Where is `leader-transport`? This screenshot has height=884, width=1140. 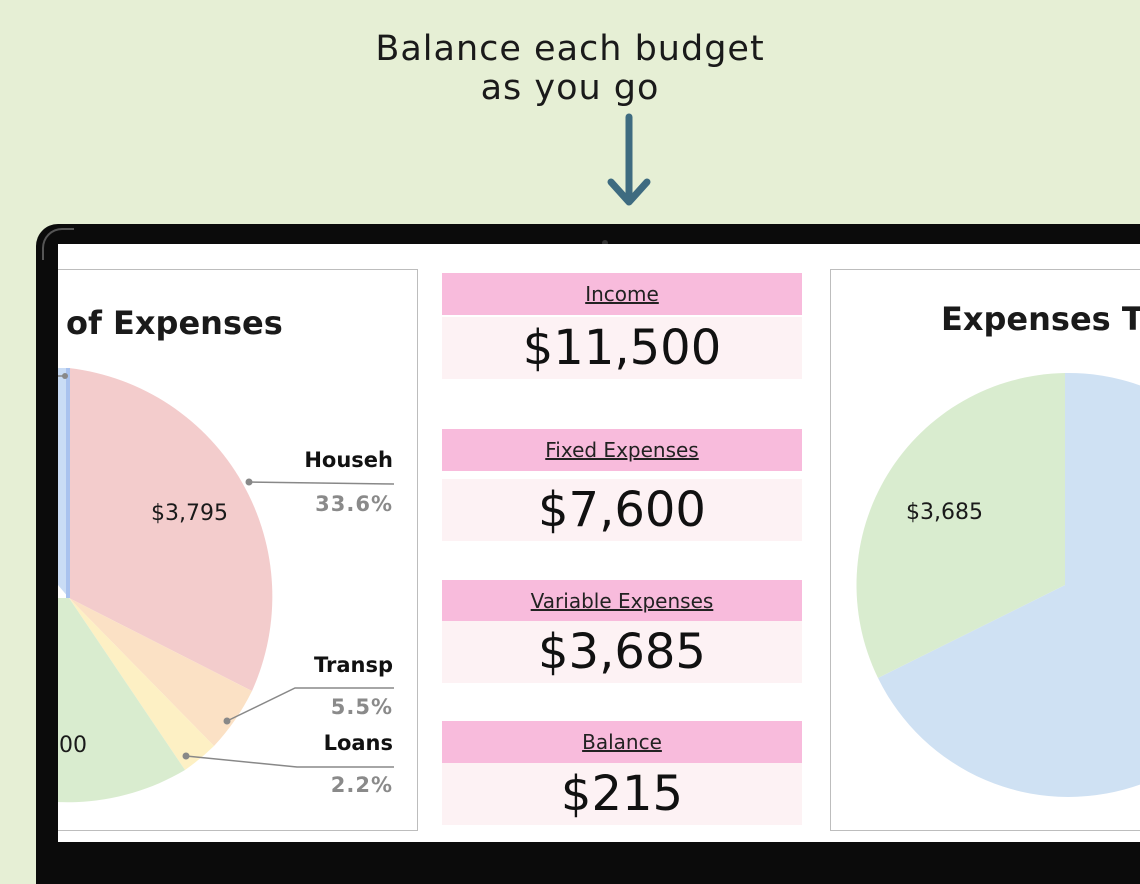 leader-transport is located at coordinates (310, 704).